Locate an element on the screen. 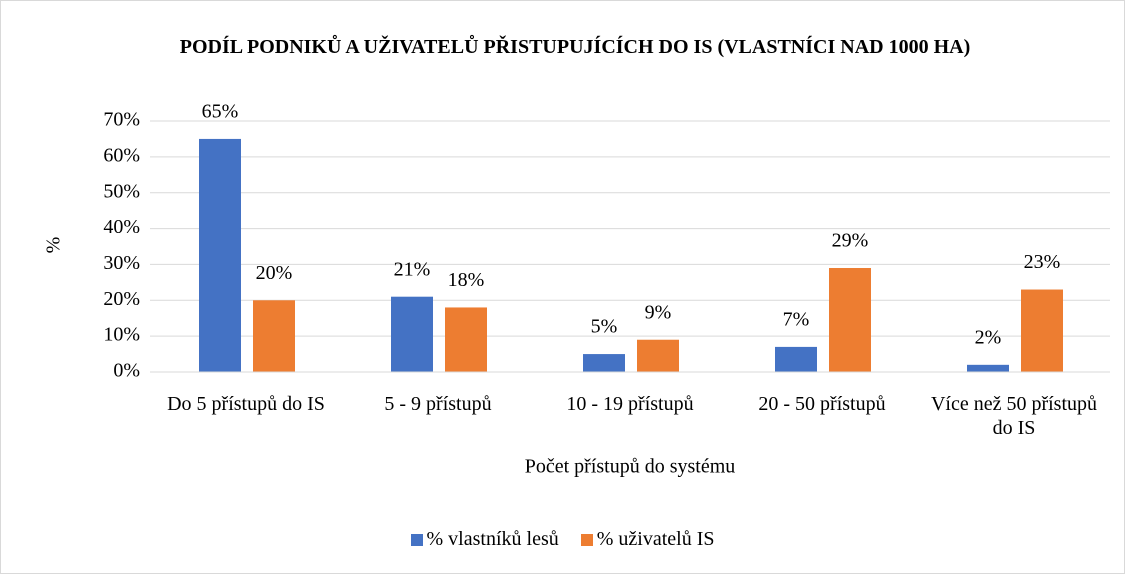 This screenshot has height=574, width=1125. y-axis-label: % is located at coordinates (54, 245).